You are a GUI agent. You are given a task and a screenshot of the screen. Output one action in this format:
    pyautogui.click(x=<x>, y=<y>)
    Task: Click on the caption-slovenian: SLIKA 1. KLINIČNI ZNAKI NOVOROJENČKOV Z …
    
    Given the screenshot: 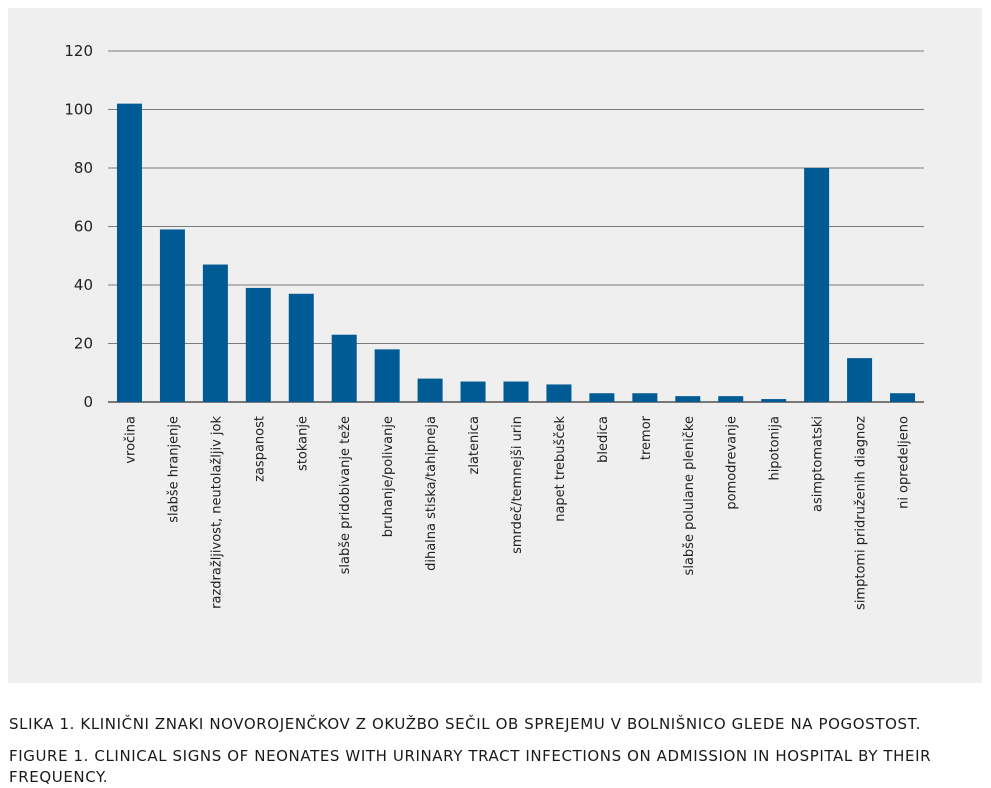 What is the action you would take?
    pyautogui.click(x=465, y=724)
    